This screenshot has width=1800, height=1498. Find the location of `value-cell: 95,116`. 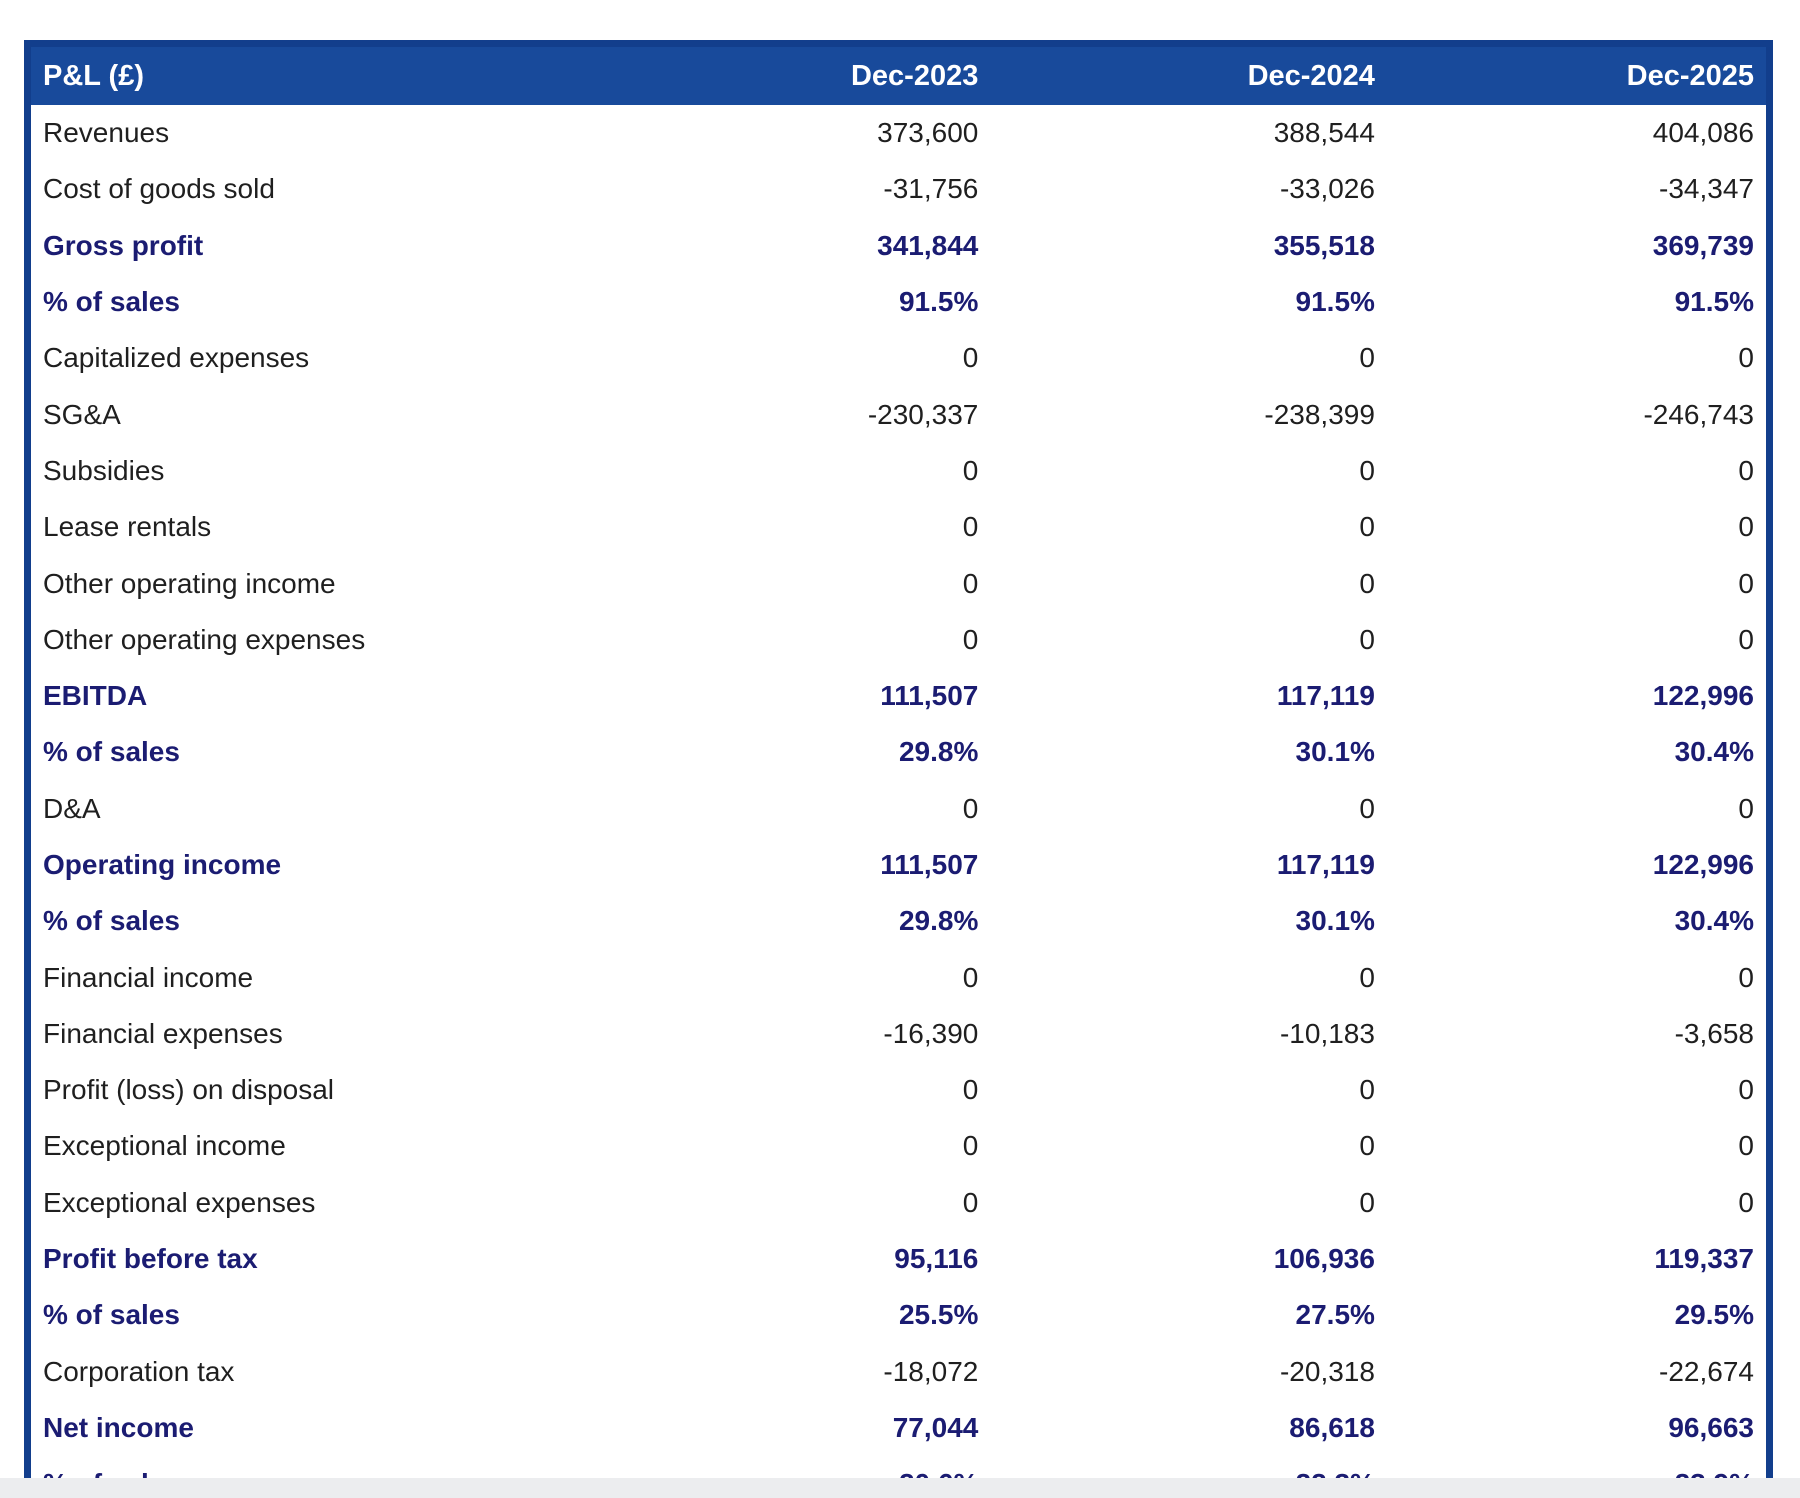

value-cell: 95,116 is located at coordinates (936, 1259).